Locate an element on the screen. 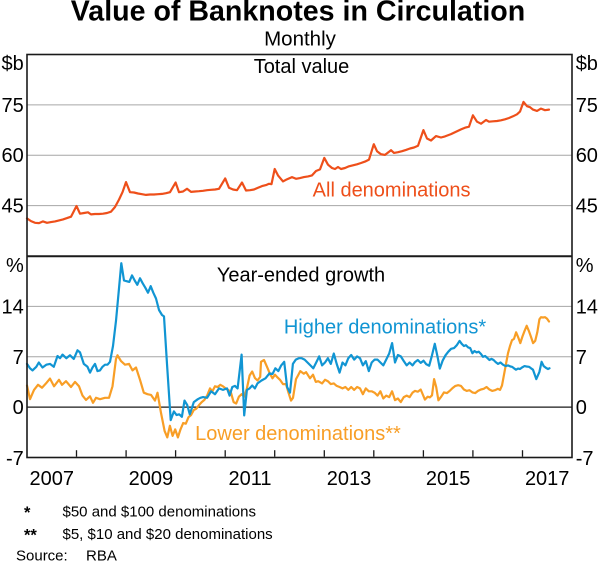  svg-text: $5, $10 and $20 denominations is located at coordinates (168, 534).